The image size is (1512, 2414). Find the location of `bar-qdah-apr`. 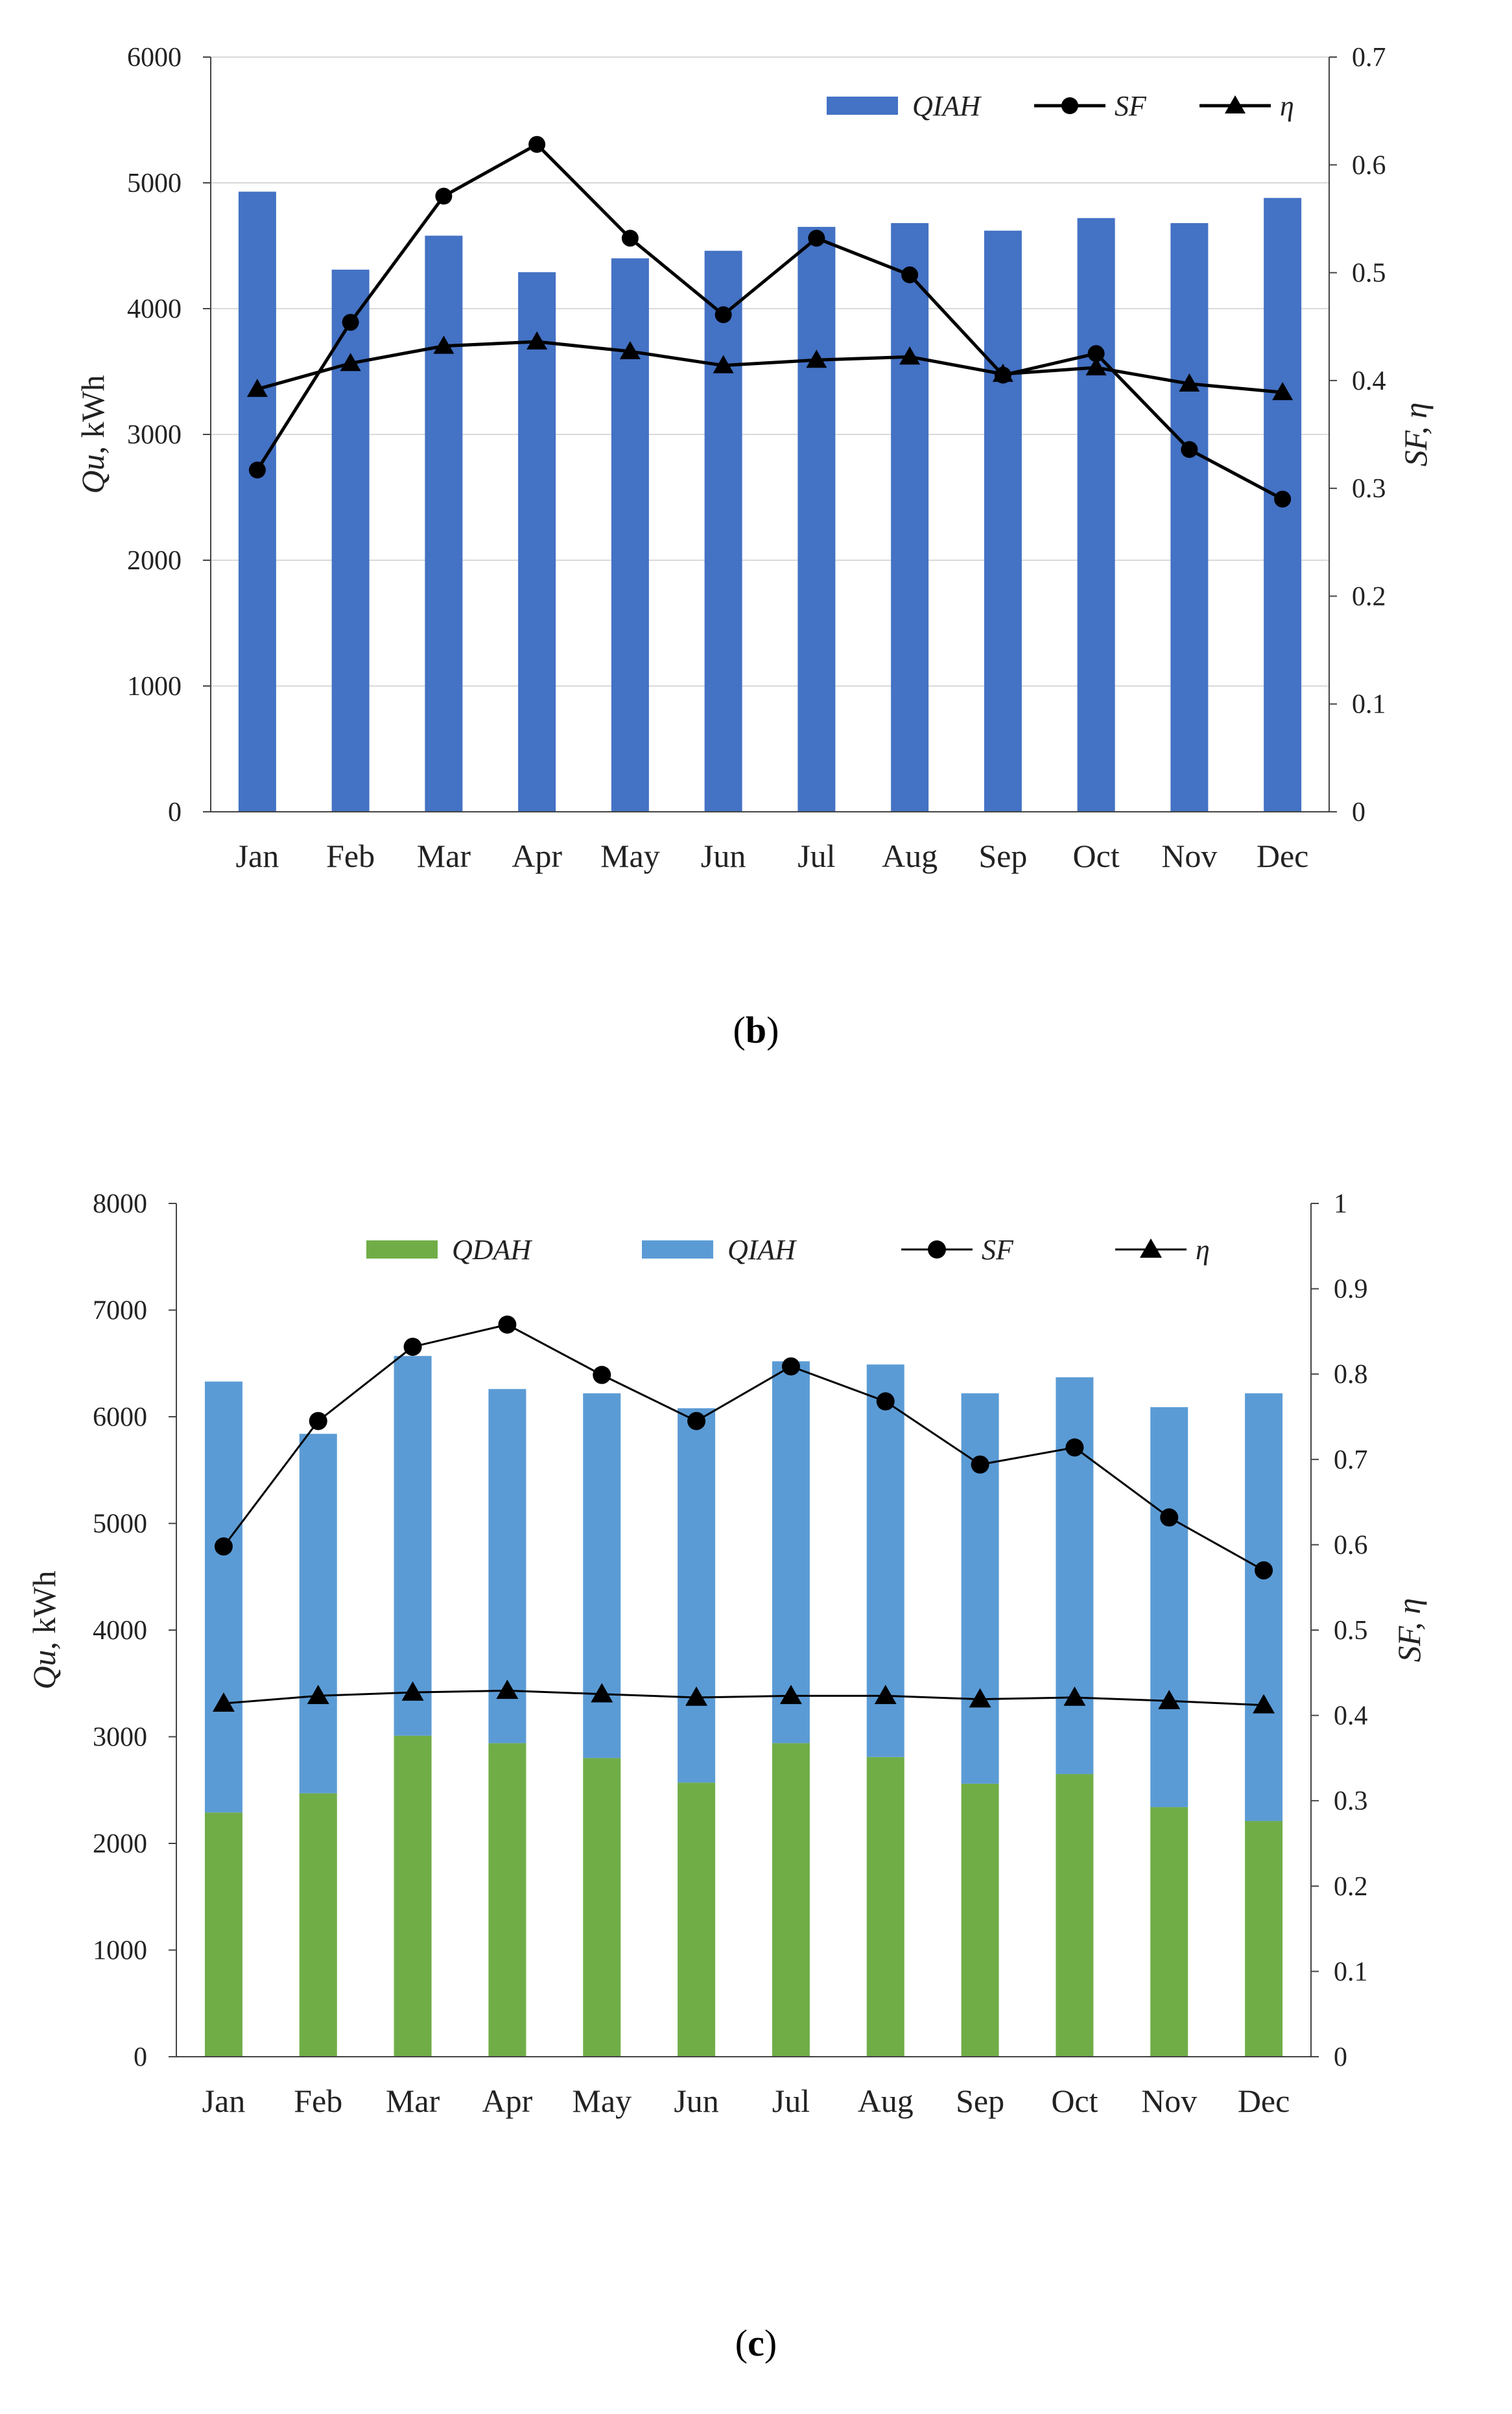

bar-qdah-apr is located at coordinates (507, 1900).